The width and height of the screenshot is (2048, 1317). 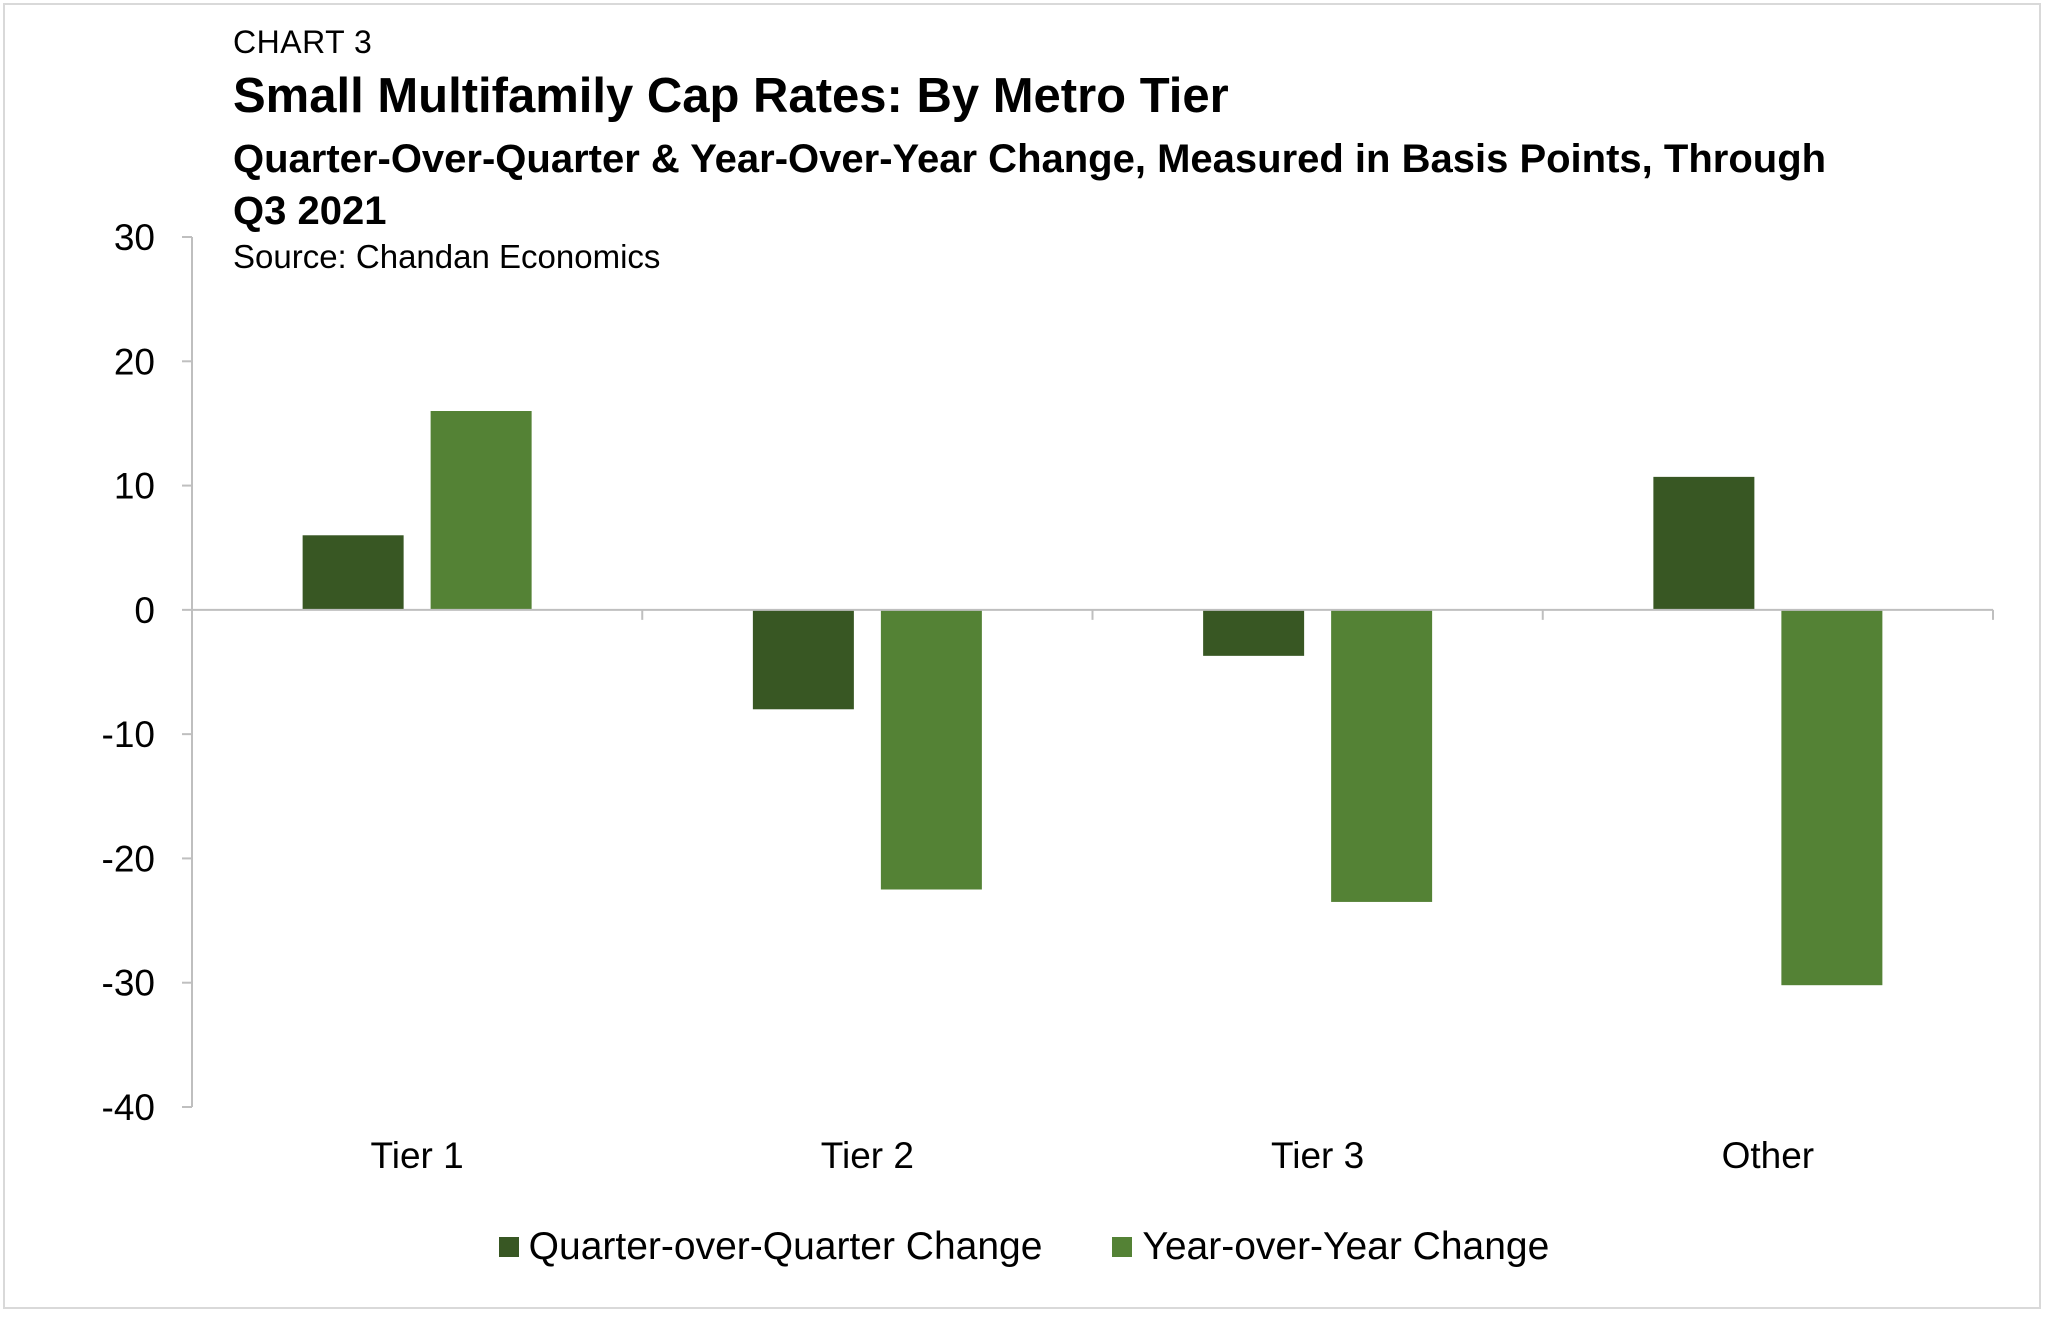 I want to click on y-tick-label: -30, so click(x=128, y=983).